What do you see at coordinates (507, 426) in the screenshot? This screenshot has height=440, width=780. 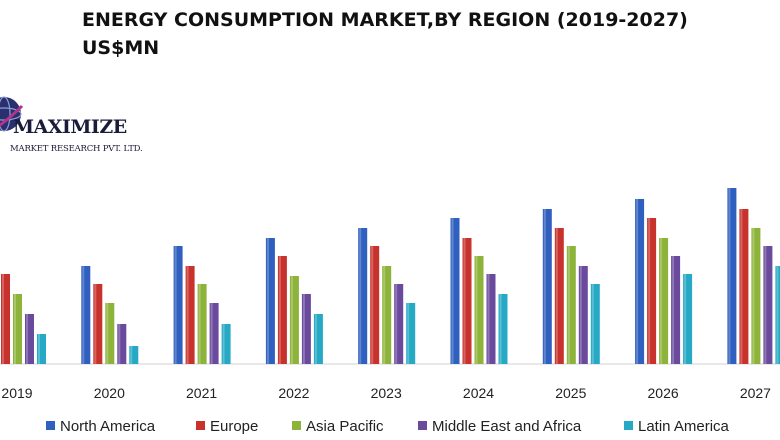 I see `legend-label: Middle East and Africa` at bounding box center [507, 426].